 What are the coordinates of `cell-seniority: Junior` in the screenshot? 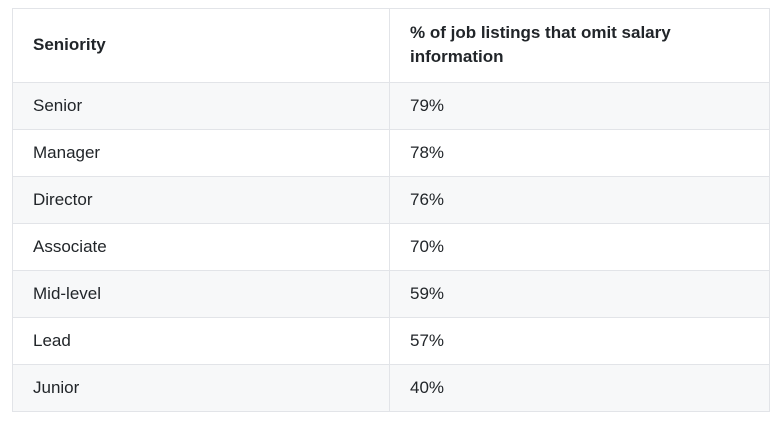 It's located at (201, 388).